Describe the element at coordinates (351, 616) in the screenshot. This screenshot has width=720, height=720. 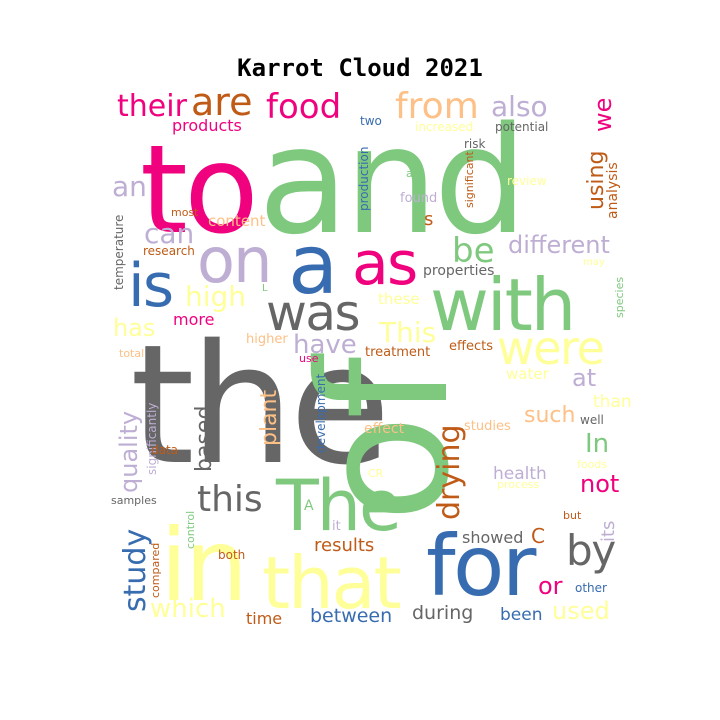
I see `cloud-word-between: between` at that location.